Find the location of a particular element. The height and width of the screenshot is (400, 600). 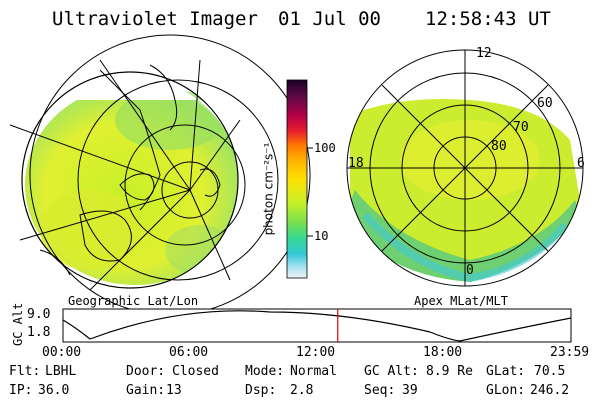

image-time: 12:58:43 UT is located at coordinates (488, 19).